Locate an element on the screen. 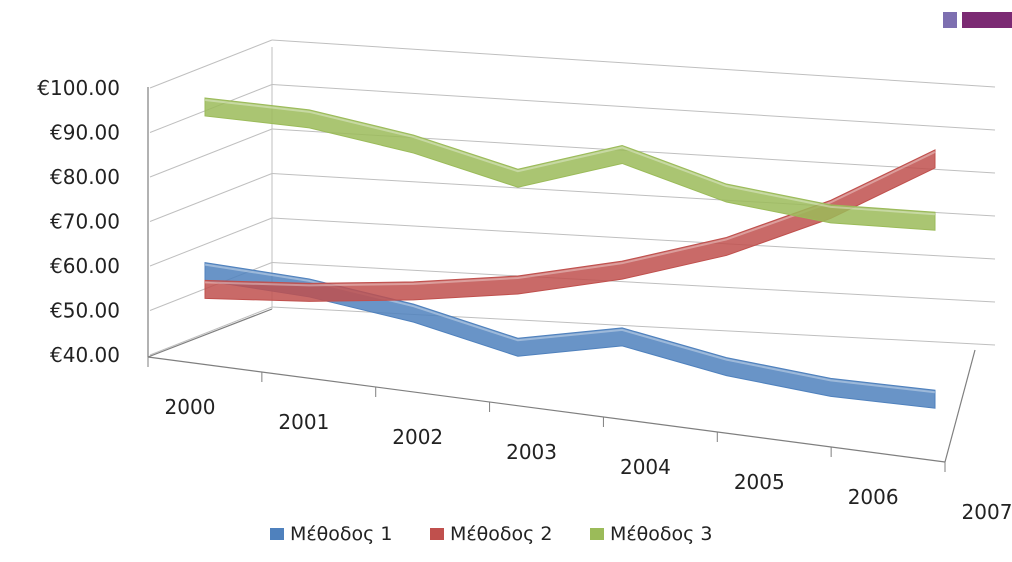 The width and height of the screenshot is (1012, 562). base-depth-line is located at coordinates (210, 333).